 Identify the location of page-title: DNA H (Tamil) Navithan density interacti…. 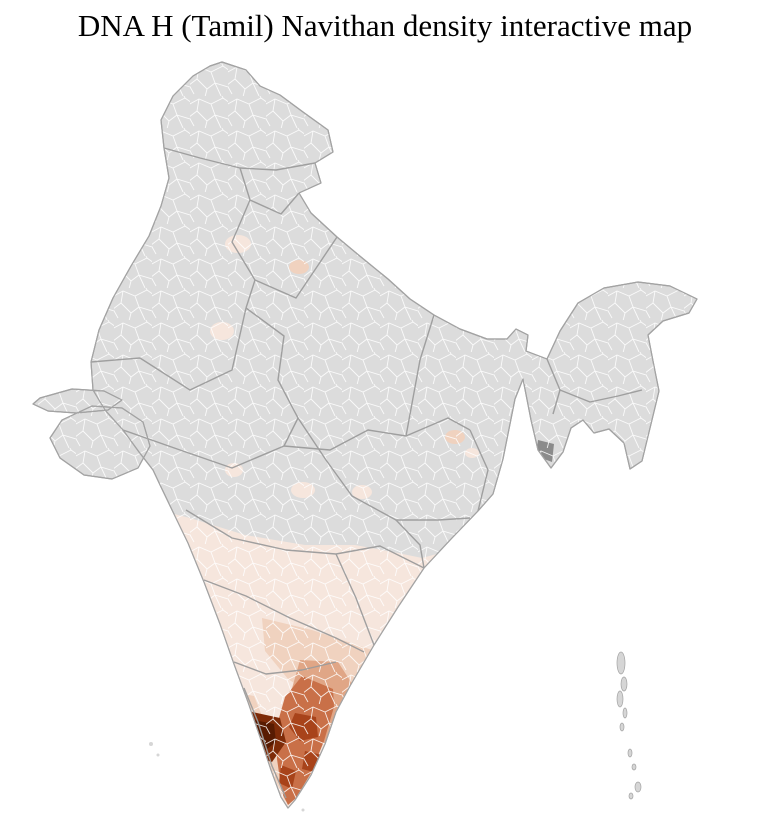
(385, 25).